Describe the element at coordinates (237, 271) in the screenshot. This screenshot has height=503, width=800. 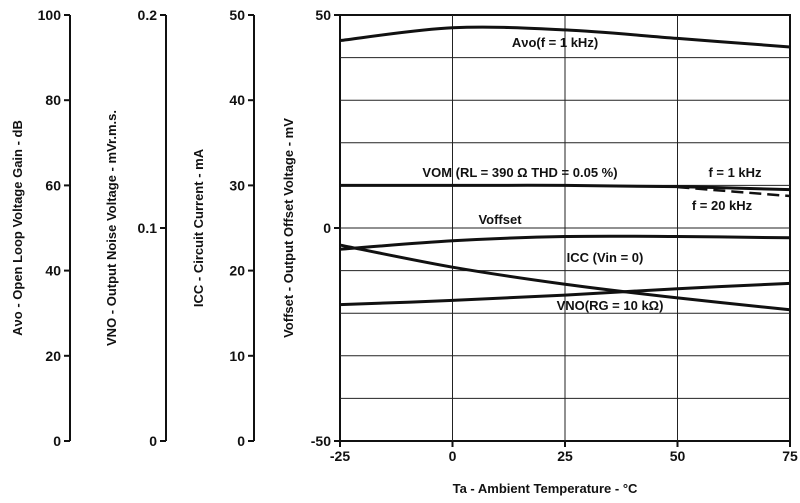
I see `y-tick-label-icc: 20` at that location.